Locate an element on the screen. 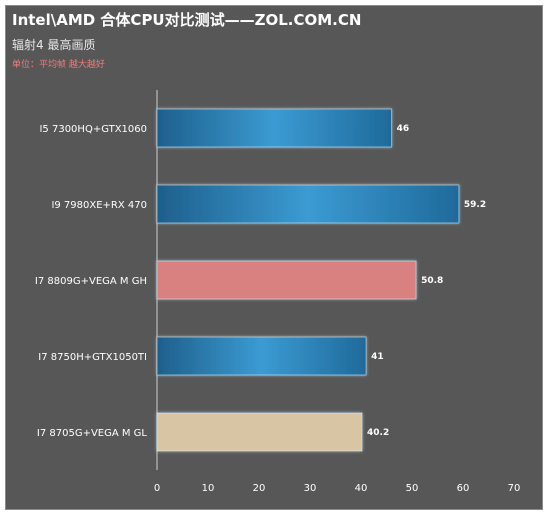 The width and height of the screenshot is (550, 517). data-label: 46 is located at coordinates (403, 129).